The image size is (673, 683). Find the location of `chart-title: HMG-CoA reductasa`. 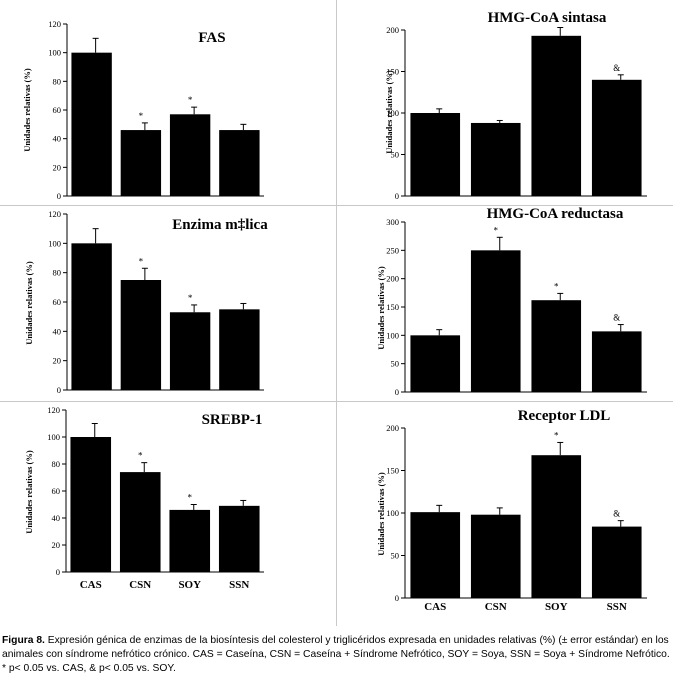

chart-title: HMG-CoA reductasa is located at coordinates (555, 214).